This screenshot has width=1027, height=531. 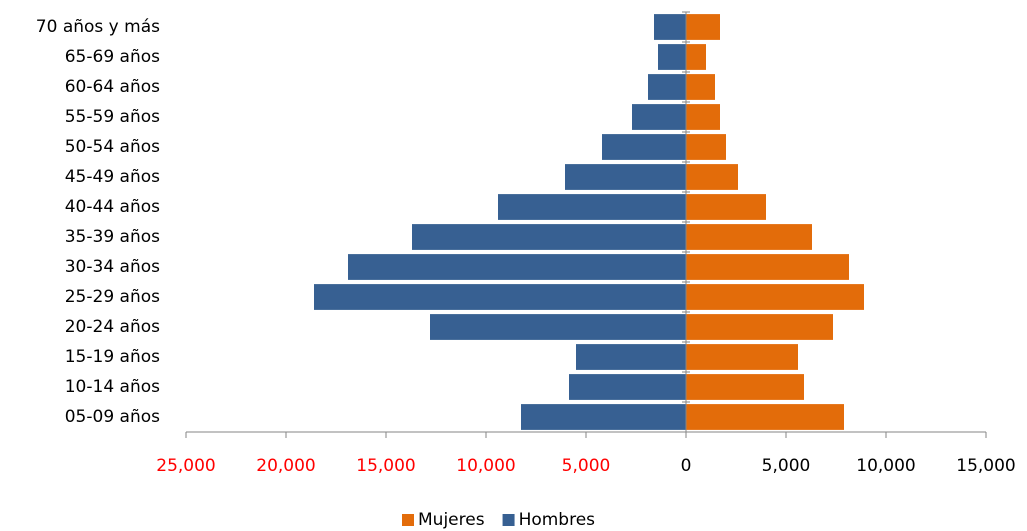 What do you see at coordinates (112, 207) in the screenshot?
I see `y-tick-label: 40-44 años` at bounding box center [112, 207].